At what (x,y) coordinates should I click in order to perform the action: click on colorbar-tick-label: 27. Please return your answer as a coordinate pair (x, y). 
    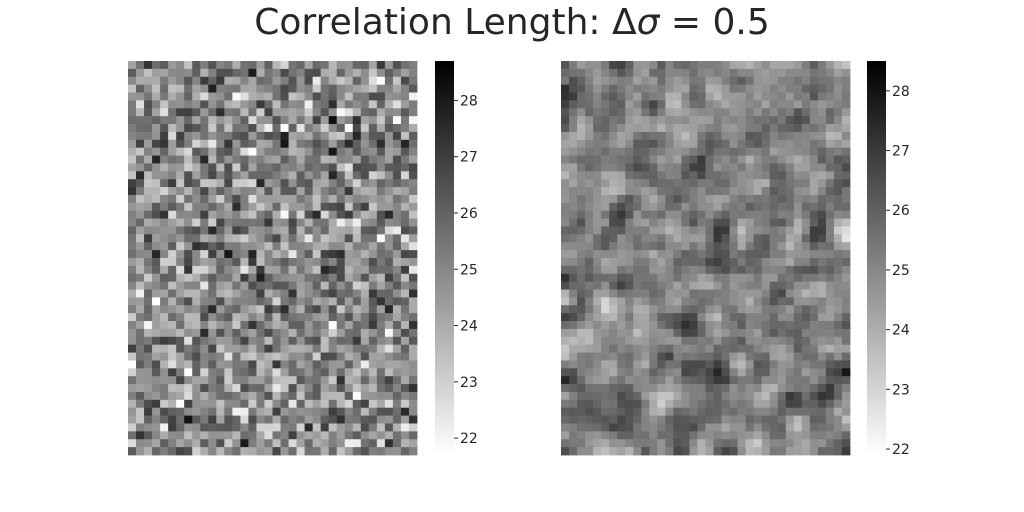
    Looking at the image, I should click on (901, 152).